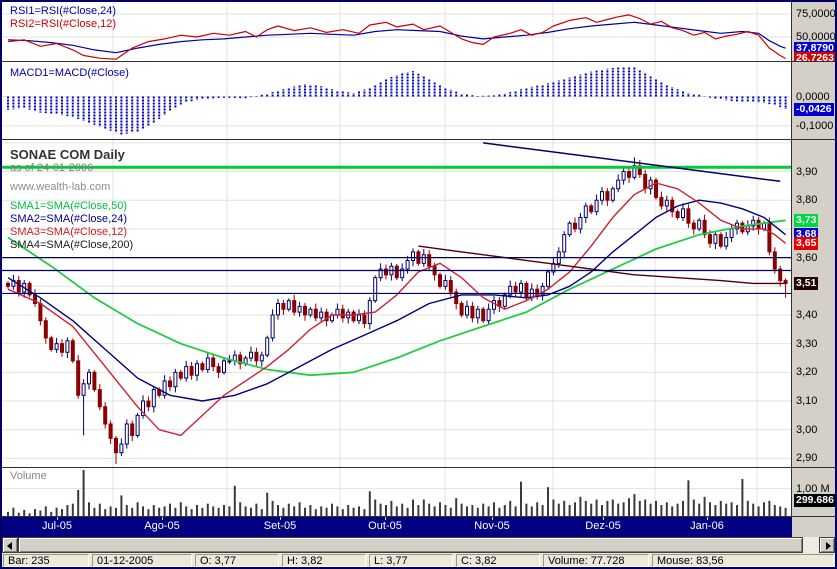 The image size is (837, 569). What do you see at coordinates (807, 429) in the screenshot?
I see `axis-label: 3,00` at bounding box center [807, 429].